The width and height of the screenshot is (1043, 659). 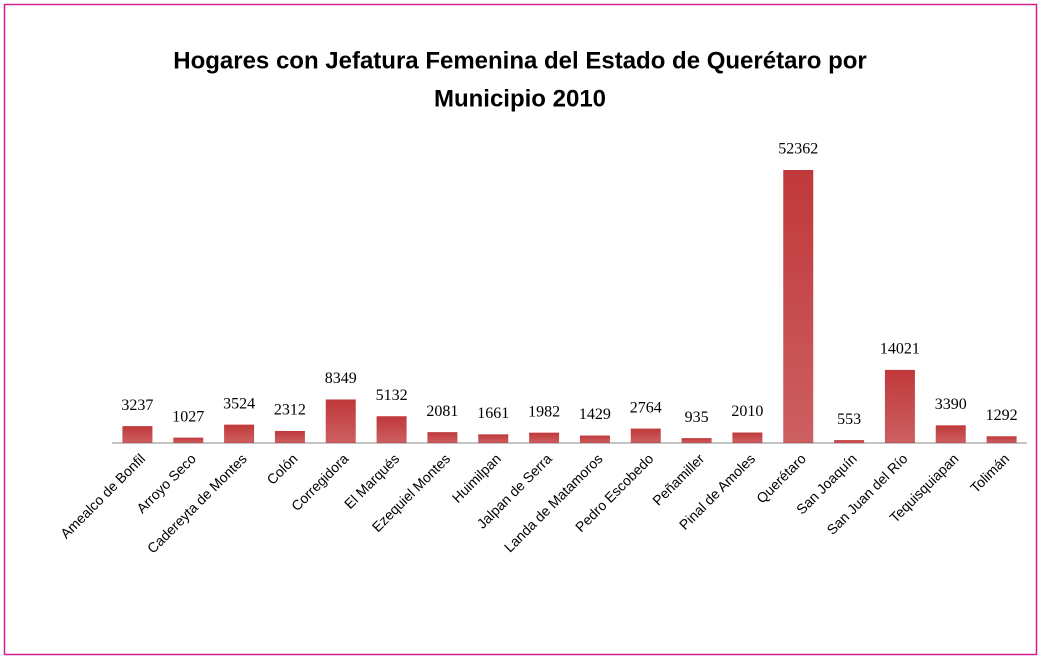 What do you see at coordinates (493, 413) in the screenshot?
I see `data-label: 1661` at bounding box center [493, 413].